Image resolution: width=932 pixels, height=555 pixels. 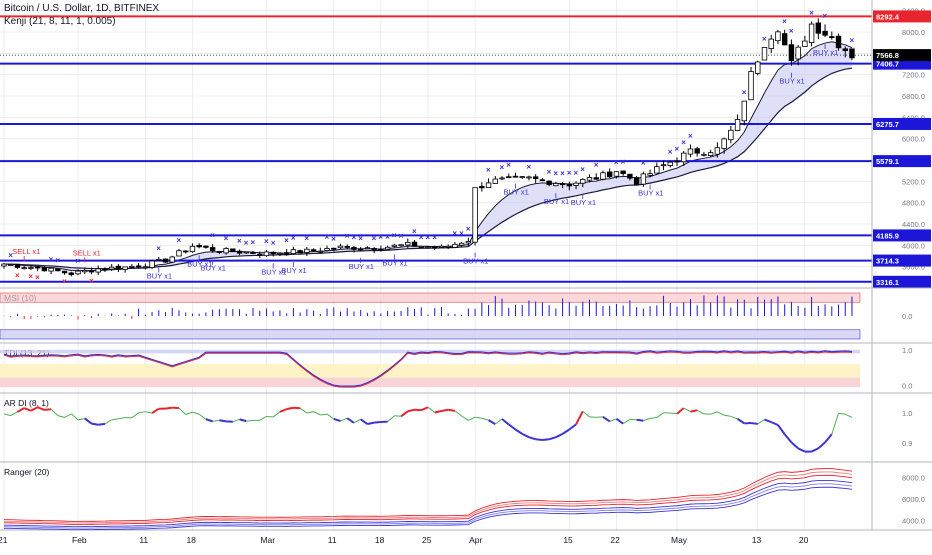 What do you see at coordinates (332, 540) in the screenshot?
I see `x-tick-label: 11` at bounding box center [332, 540].